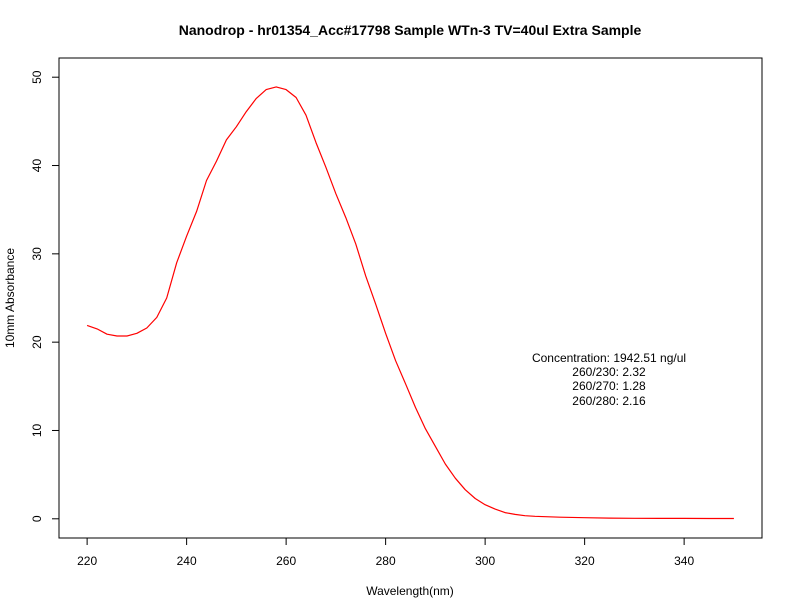  I want to click on y-tick-label: 50, so click(37, 77).